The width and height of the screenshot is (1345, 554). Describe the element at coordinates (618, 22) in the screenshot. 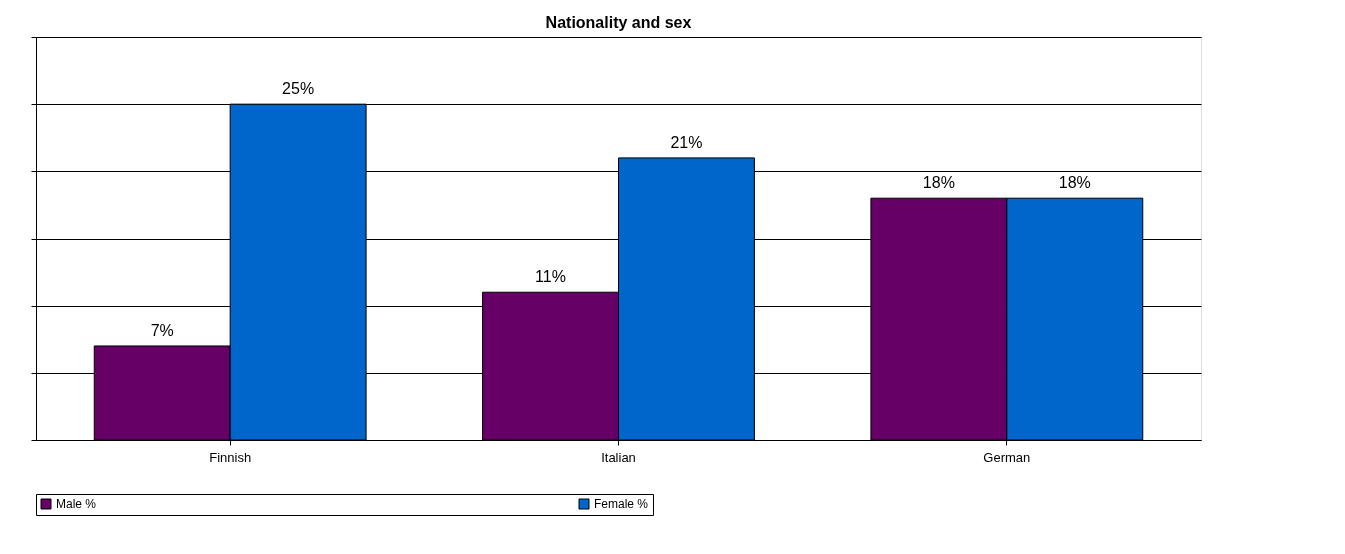

I see `chart-title: Nationality and sex` at that location.